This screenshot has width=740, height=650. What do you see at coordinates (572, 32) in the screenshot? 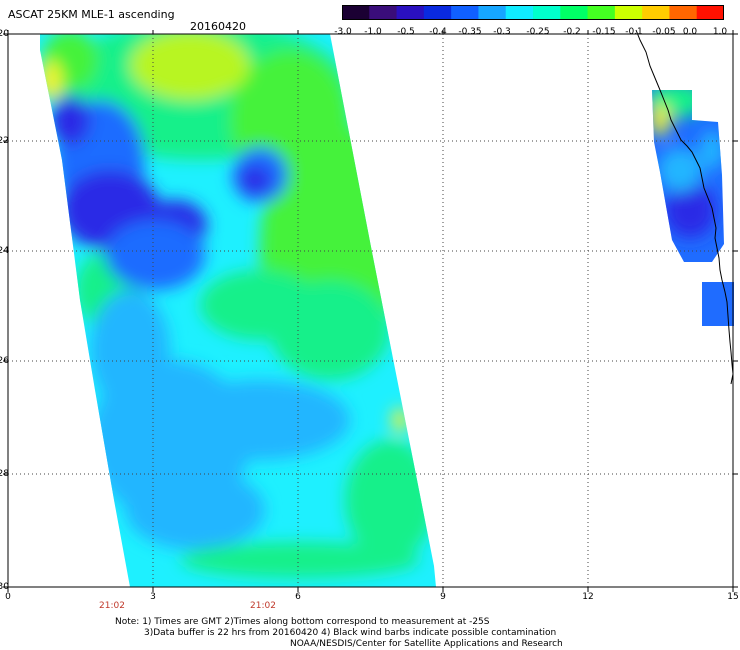
I see `colorbar-tick-label: -0.2` at bounding box center [572, 32].